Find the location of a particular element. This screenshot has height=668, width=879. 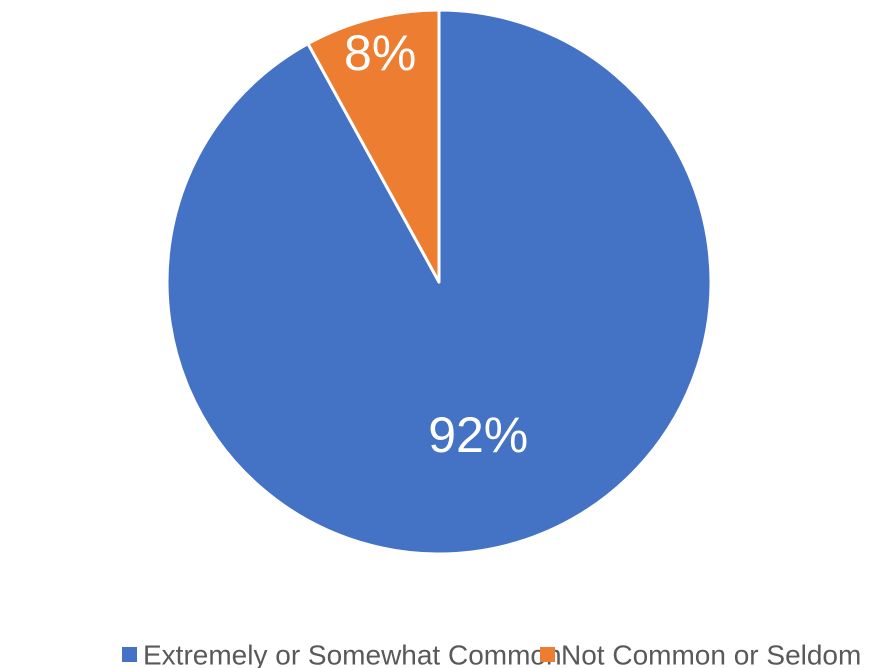

legend-label-0: Extremely or Somewhat Common is located at coordinates (352, 654).